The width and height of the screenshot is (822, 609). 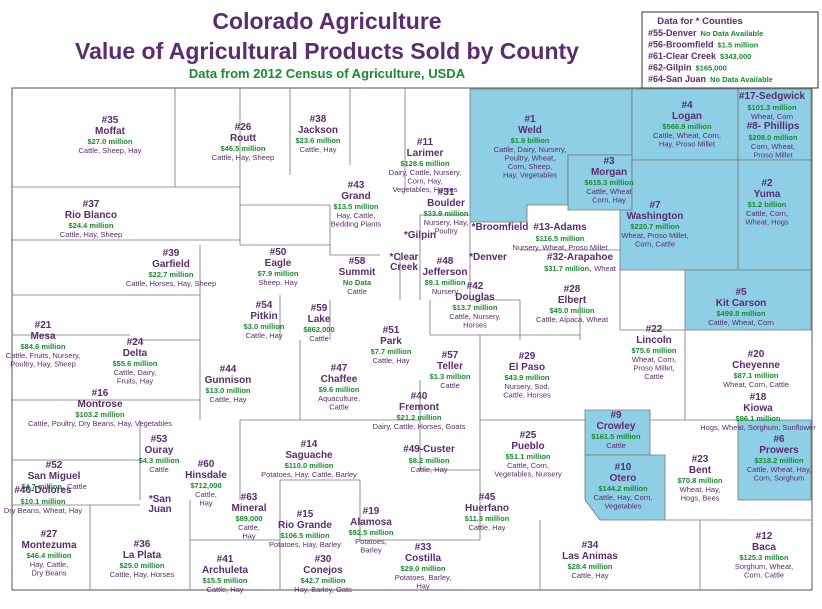 I want to click on county-name: Douglas, so click(x=475, y=297).